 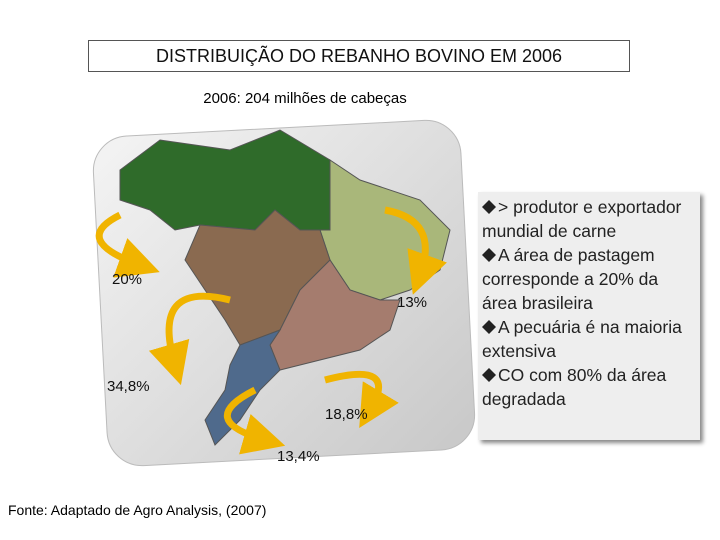 I want to click on bullet: A pecuária é na maioria extensiva, so click(x=589, y=339).